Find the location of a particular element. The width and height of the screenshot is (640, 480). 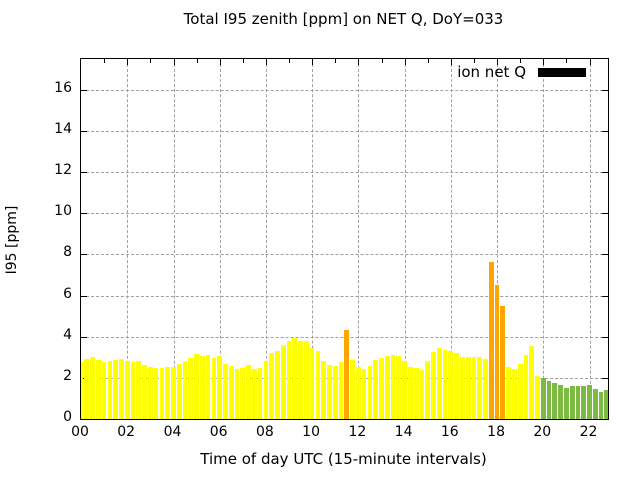

bar-04:00 is located at coordinates (173, 392).